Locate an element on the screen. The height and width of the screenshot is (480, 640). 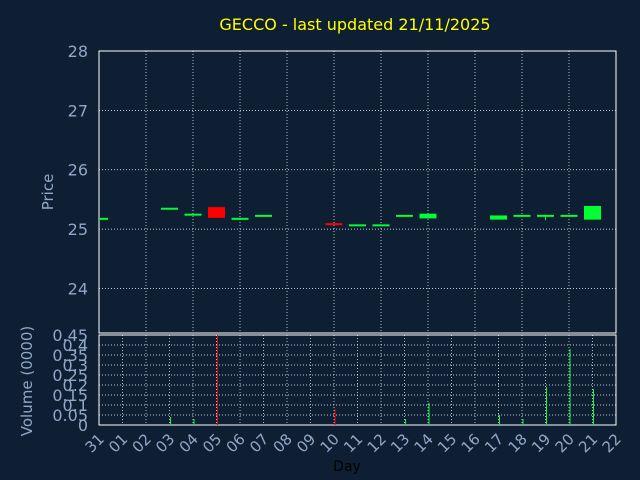
x-tick-label: 04 is located at coordinates (189, 443).